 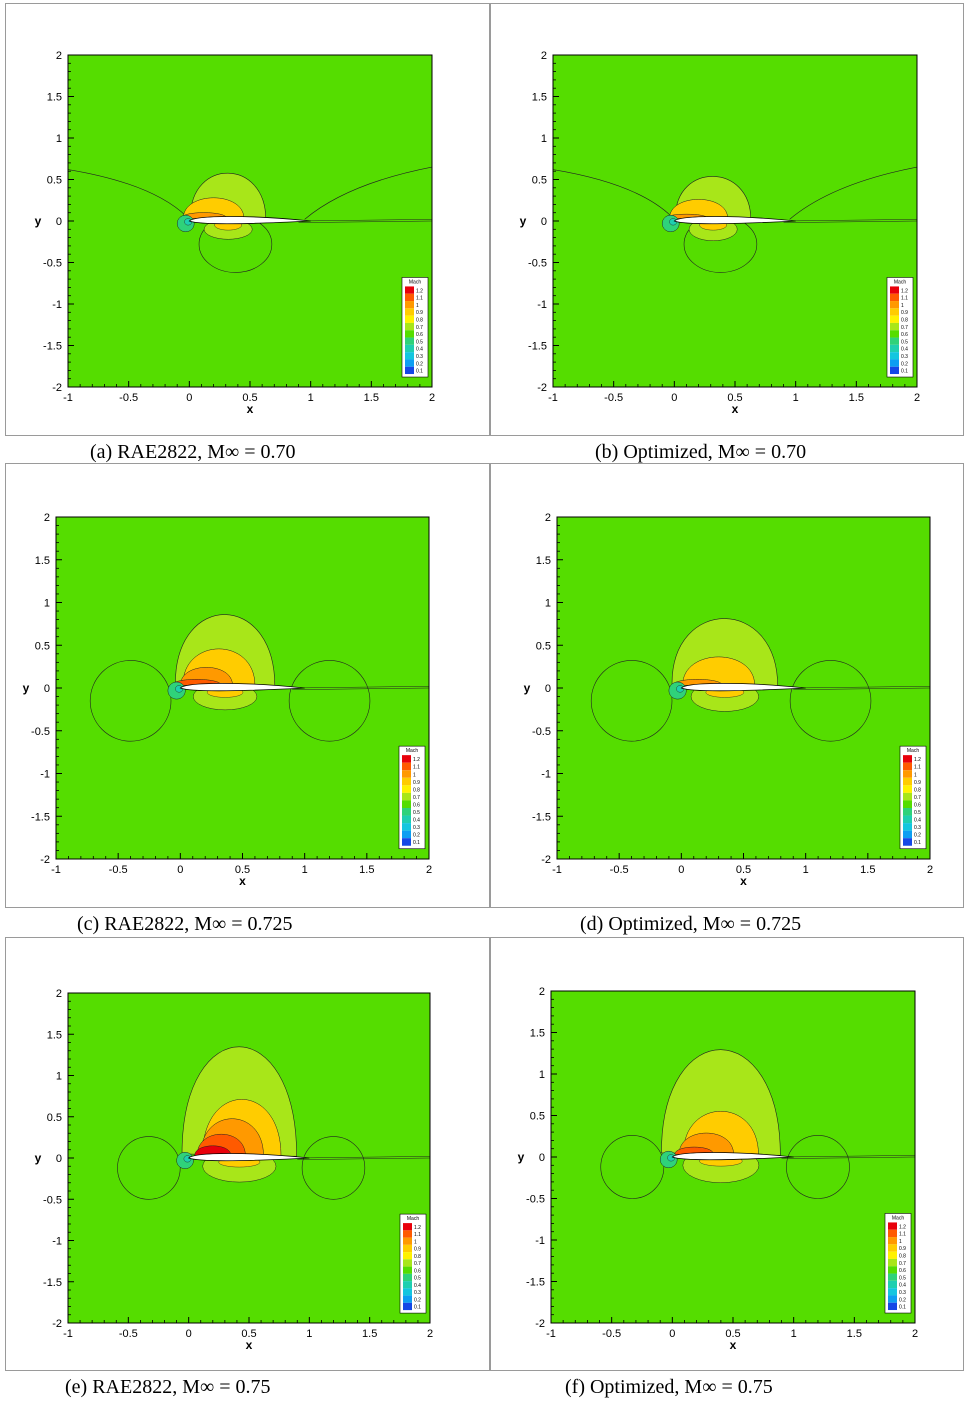 I want to click on panel-f-caption: (f) Optimized, M∞ = 0.75, so click(x=669, y=1387).